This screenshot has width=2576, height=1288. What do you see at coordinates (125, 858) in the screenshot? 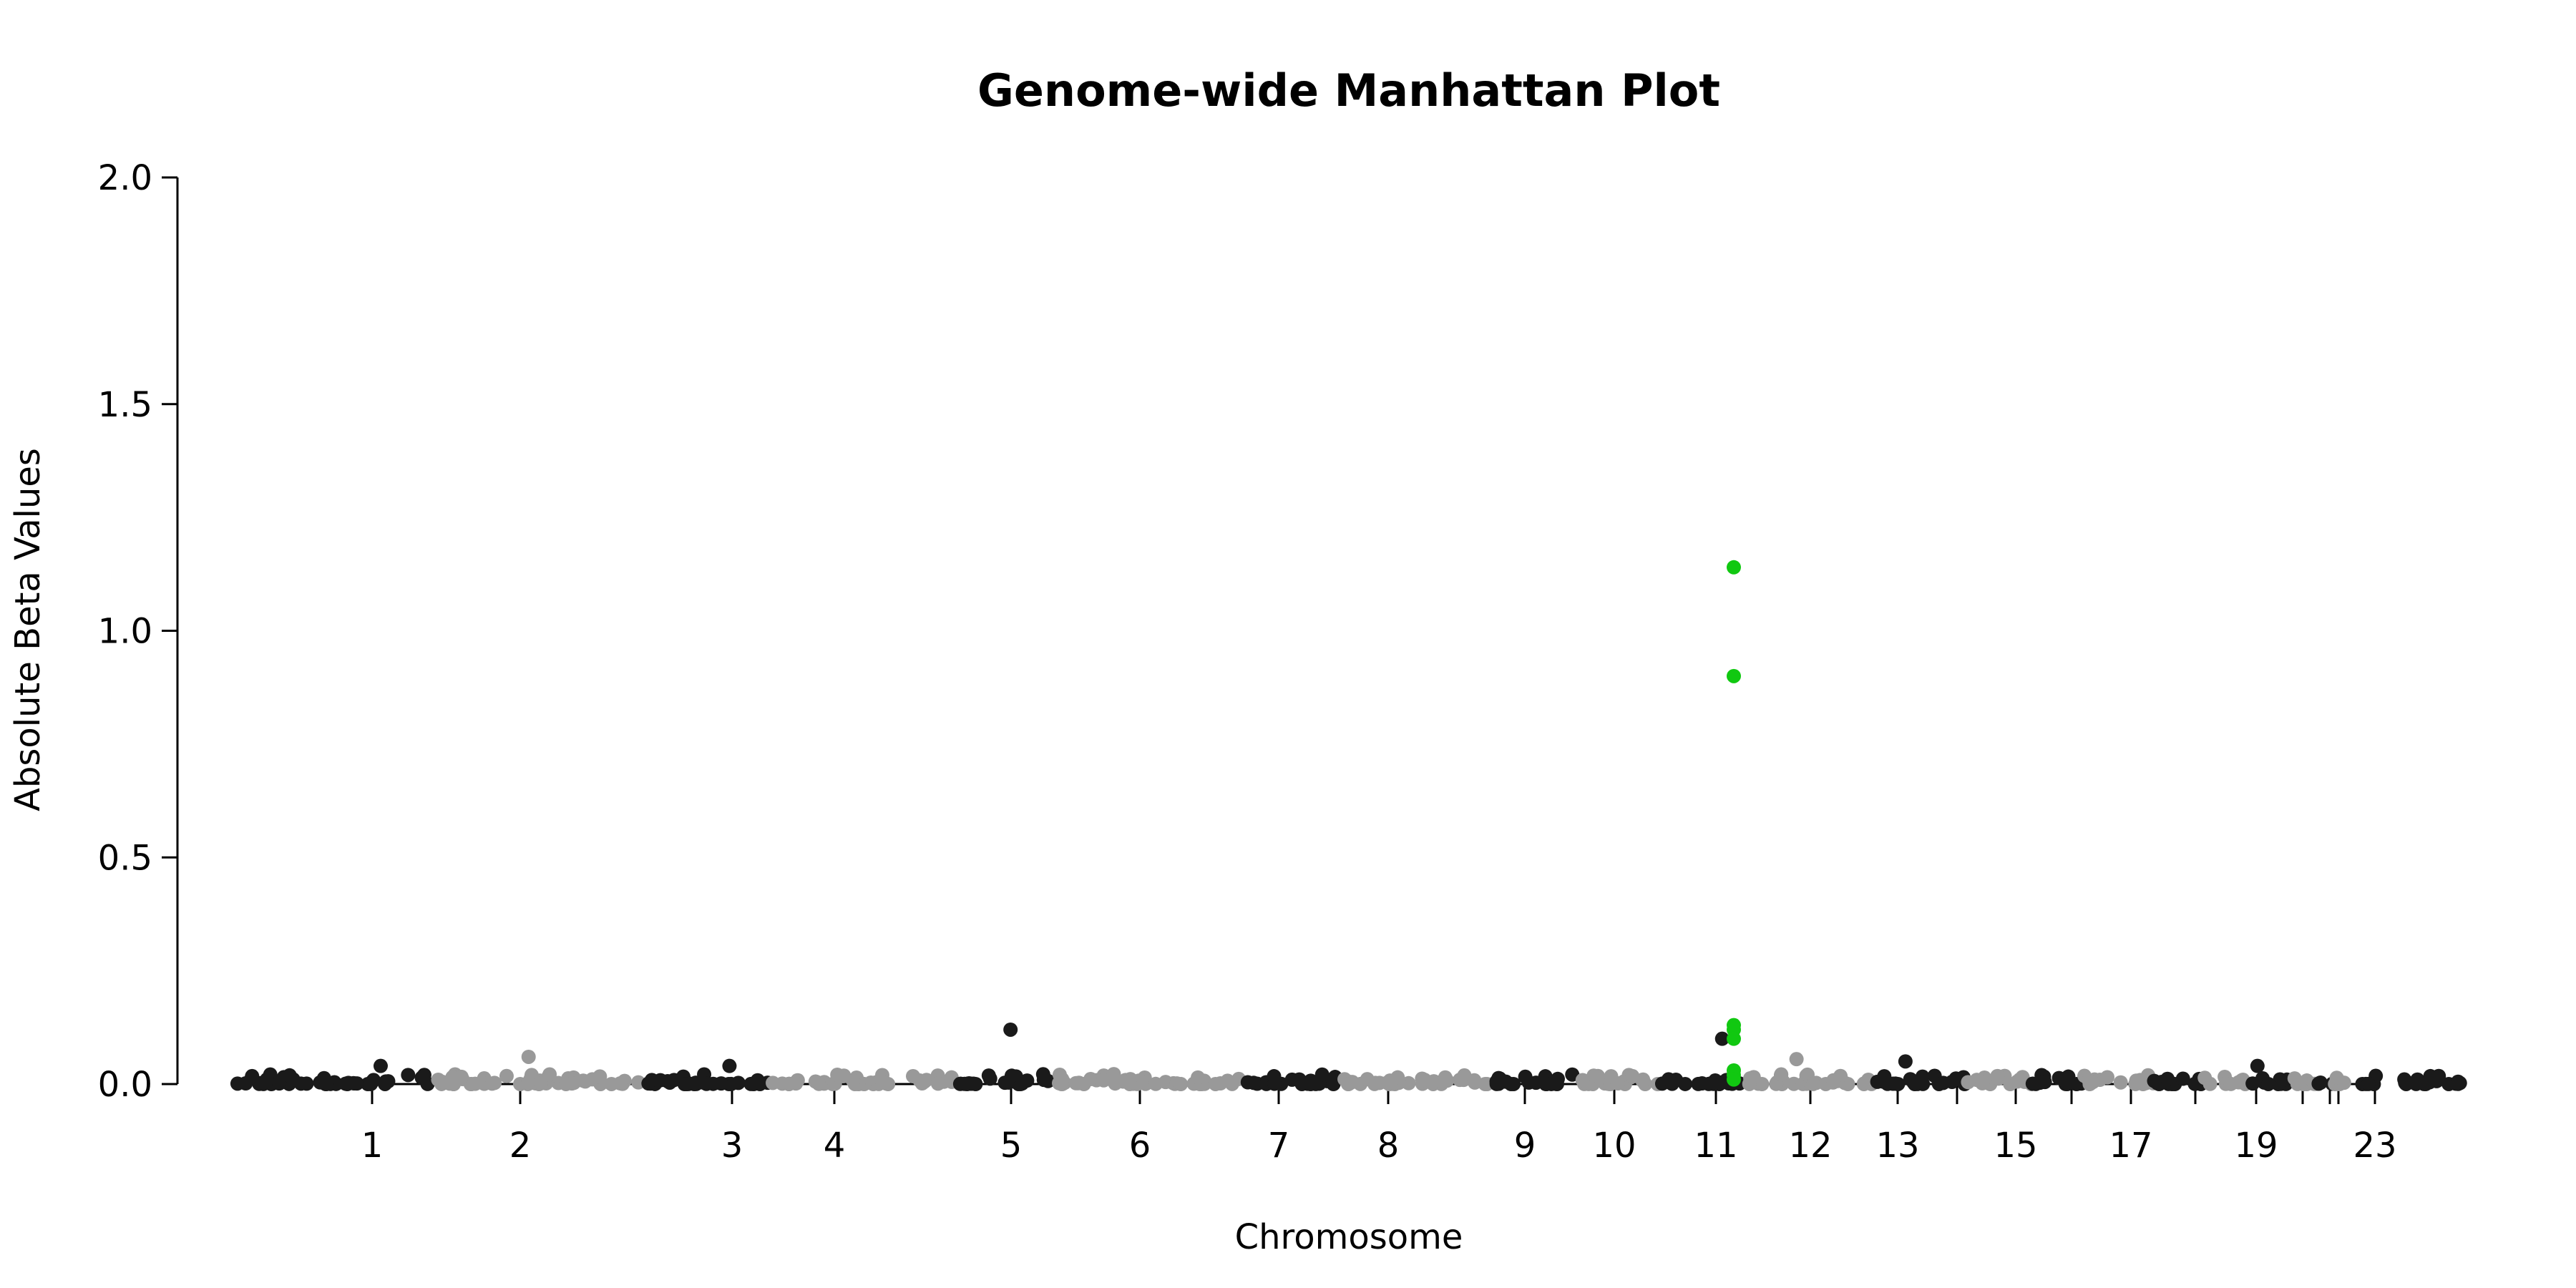
I see `y-tick-label: 0.5` at bounding box center [125, 858].